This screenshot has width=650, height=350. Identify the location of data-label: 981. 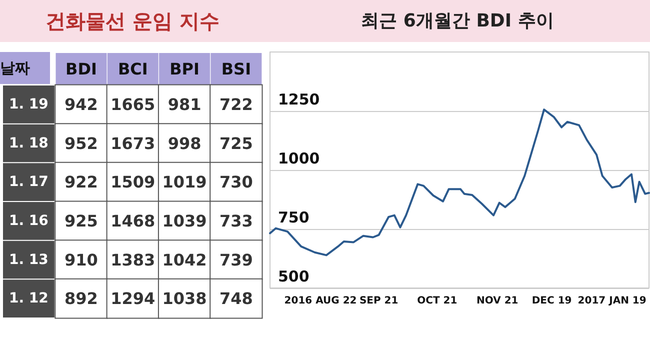
(185, 104).